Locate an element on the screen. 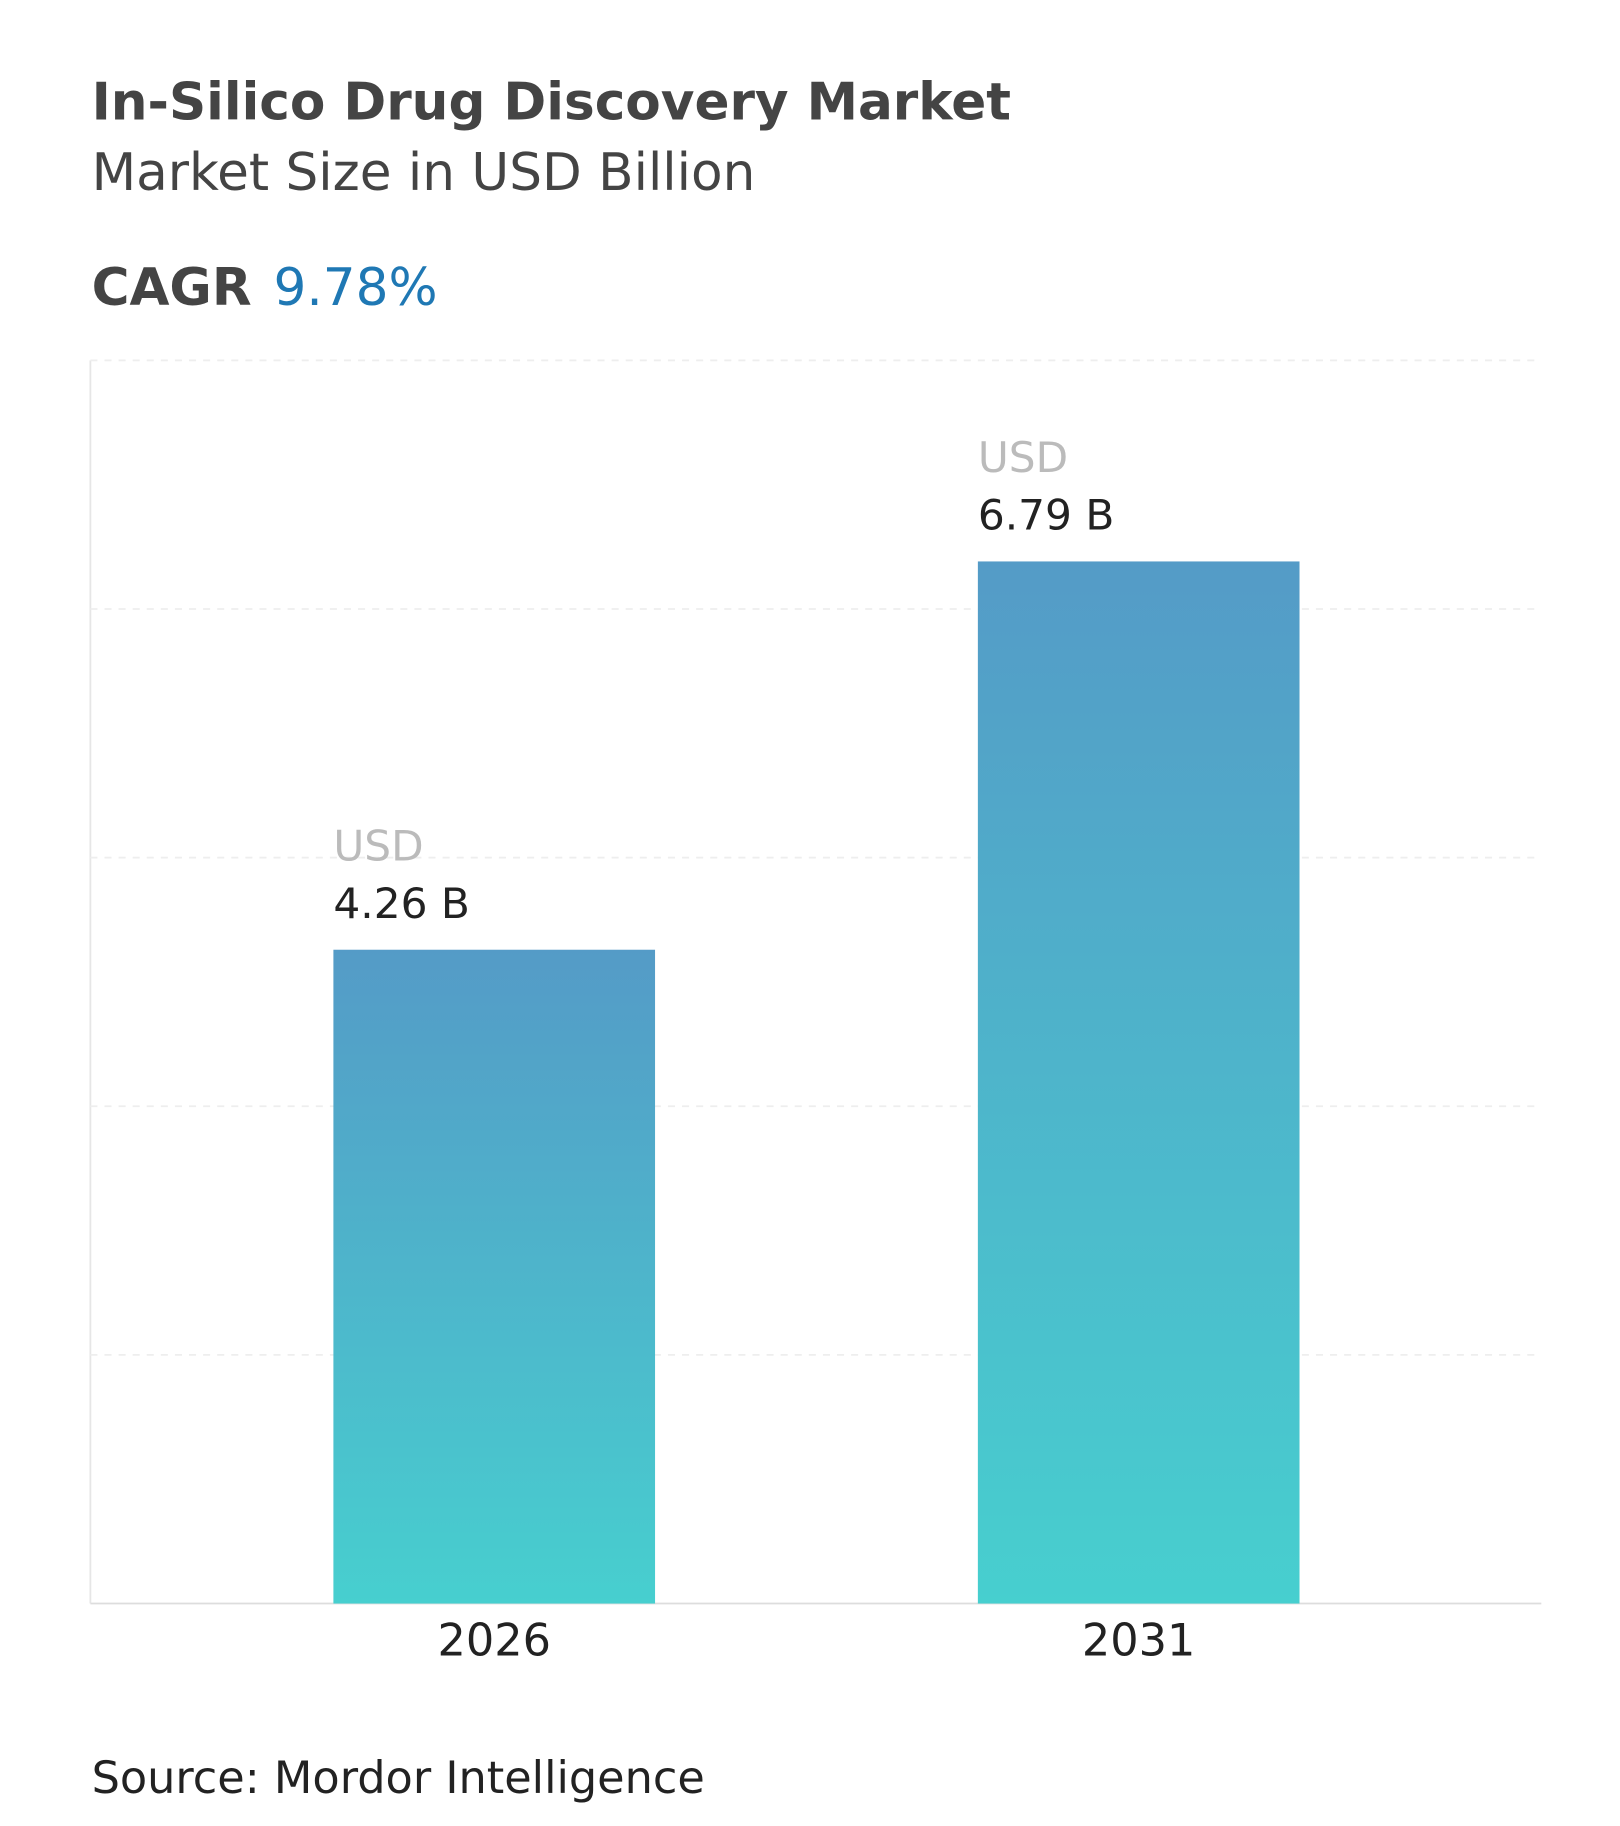  chart-title: In-Silico Drug Discovery Market is located at coordinates (551, 103).